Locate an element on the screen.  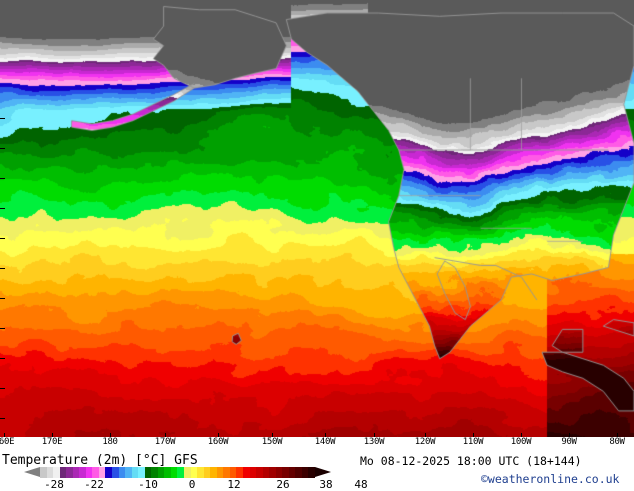
model-run-info: Mo 08-12-2025 18:00 UTC (18+144) is located at coordinates (471, 459).